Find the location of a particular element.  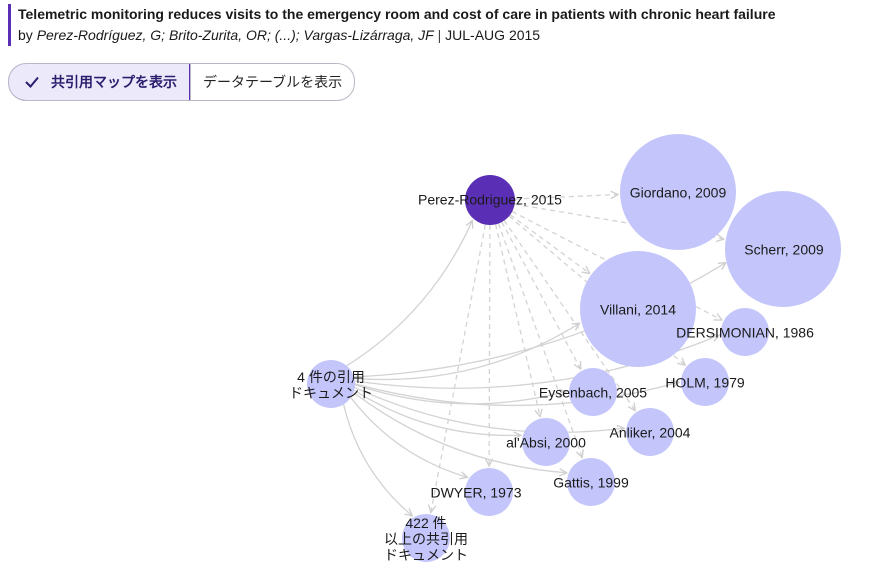

checkmark-icon is located at coordinates (32, 82).